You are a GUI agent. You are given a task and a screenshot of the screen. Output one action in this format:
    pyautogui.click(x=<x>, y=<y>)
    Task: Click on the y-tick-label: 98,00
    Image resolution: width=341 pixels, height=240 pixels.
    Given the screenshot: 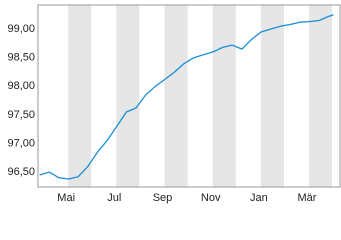 What is the action you would take?
    pyautogui.click(x=21, y=86)
    